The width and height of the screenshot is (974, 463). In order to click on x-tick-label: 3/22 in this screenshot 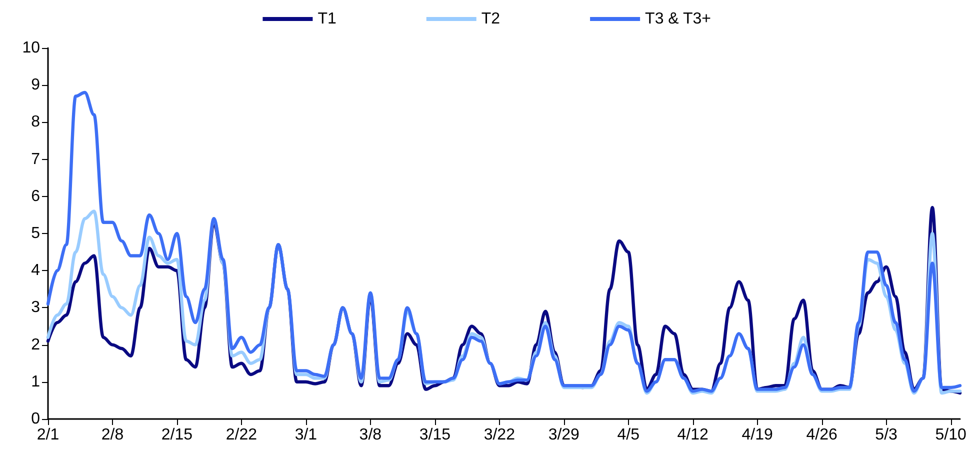, I will do `click(500, 435)`.